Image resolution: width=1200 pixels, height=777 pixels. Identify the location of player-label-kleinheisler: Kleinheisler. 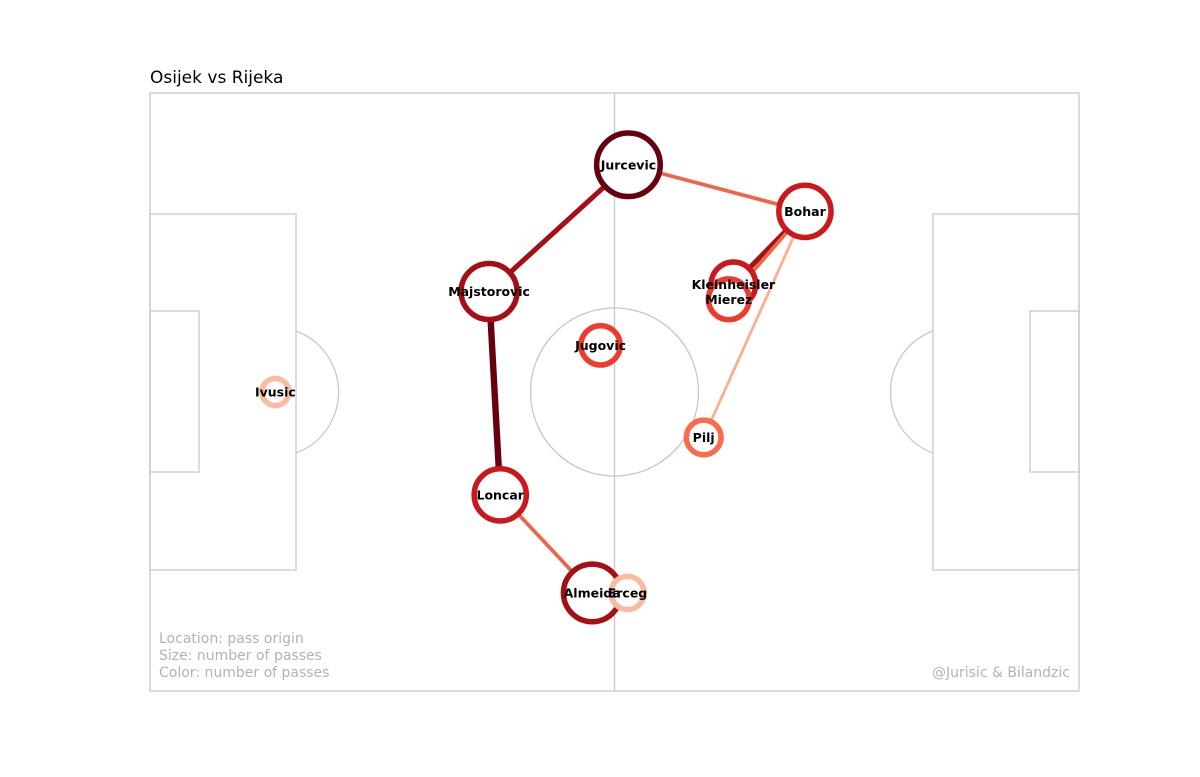
(734, 284).